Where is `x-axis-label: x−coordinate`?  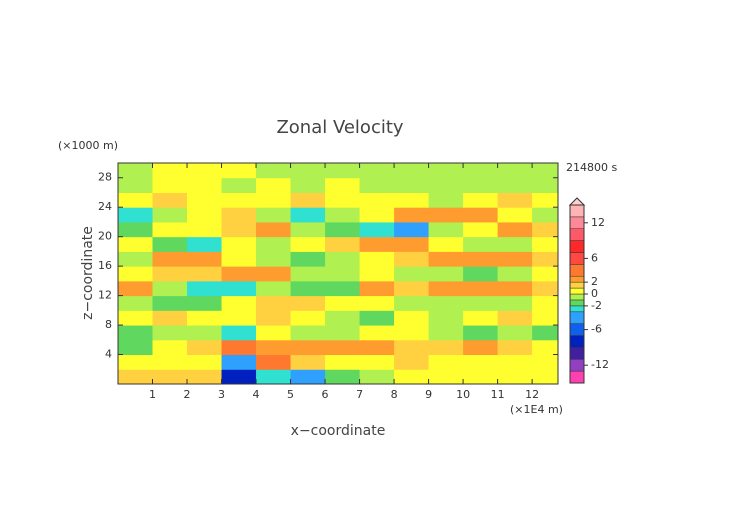
x-axis-label: x−coordinate is located at coordinates (338, 431).